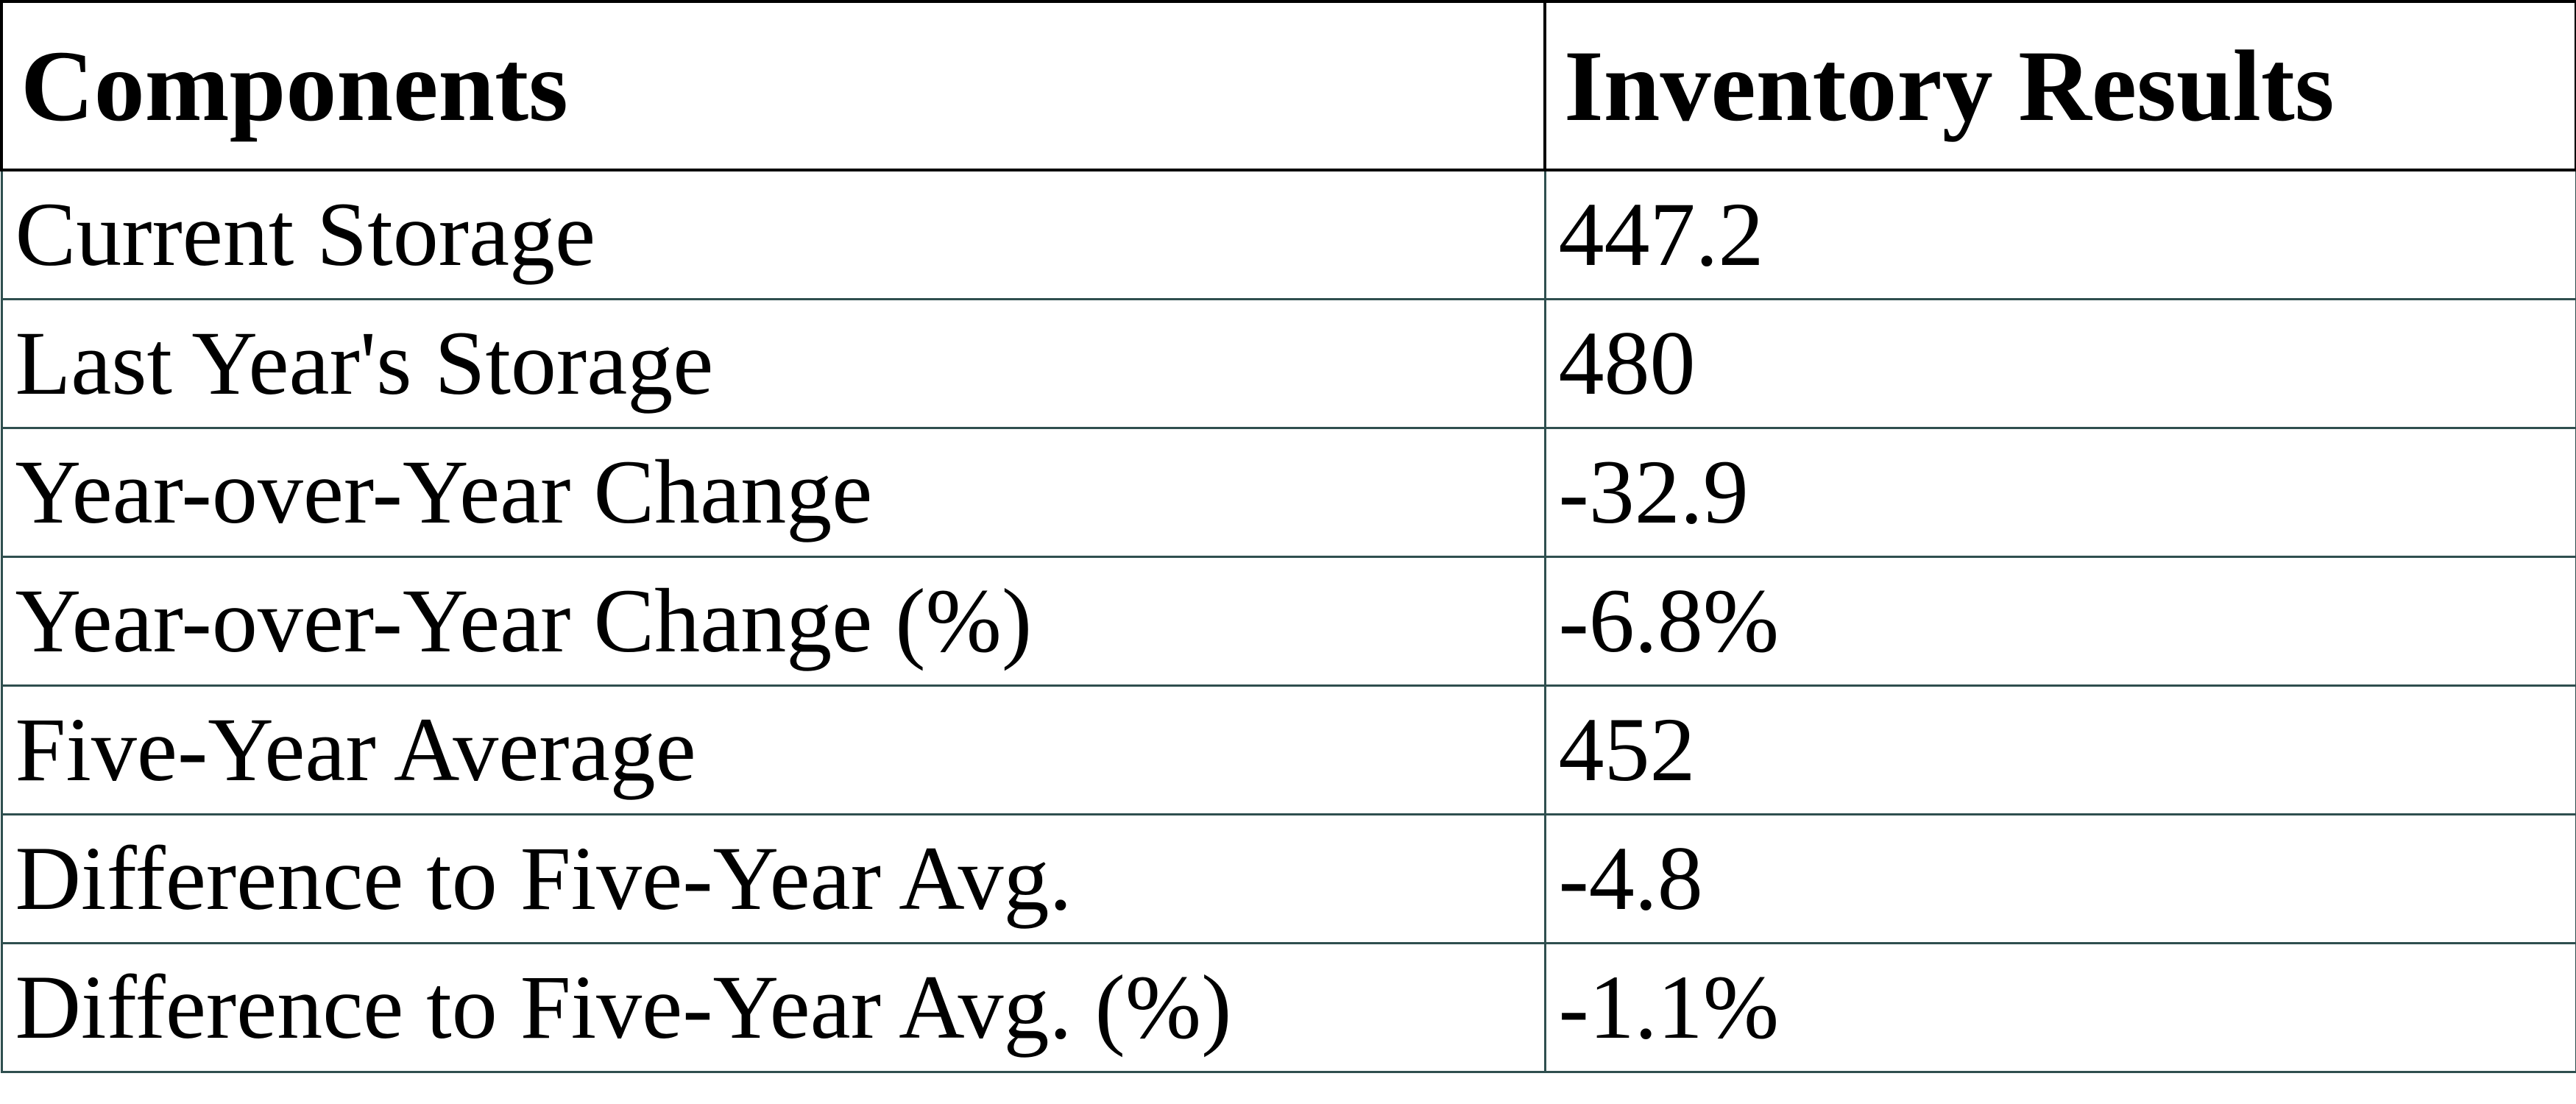  Describe the element at coordinates (773, 492) in the screenshot. I see `row-label: Year-over-Year Change` at that location.